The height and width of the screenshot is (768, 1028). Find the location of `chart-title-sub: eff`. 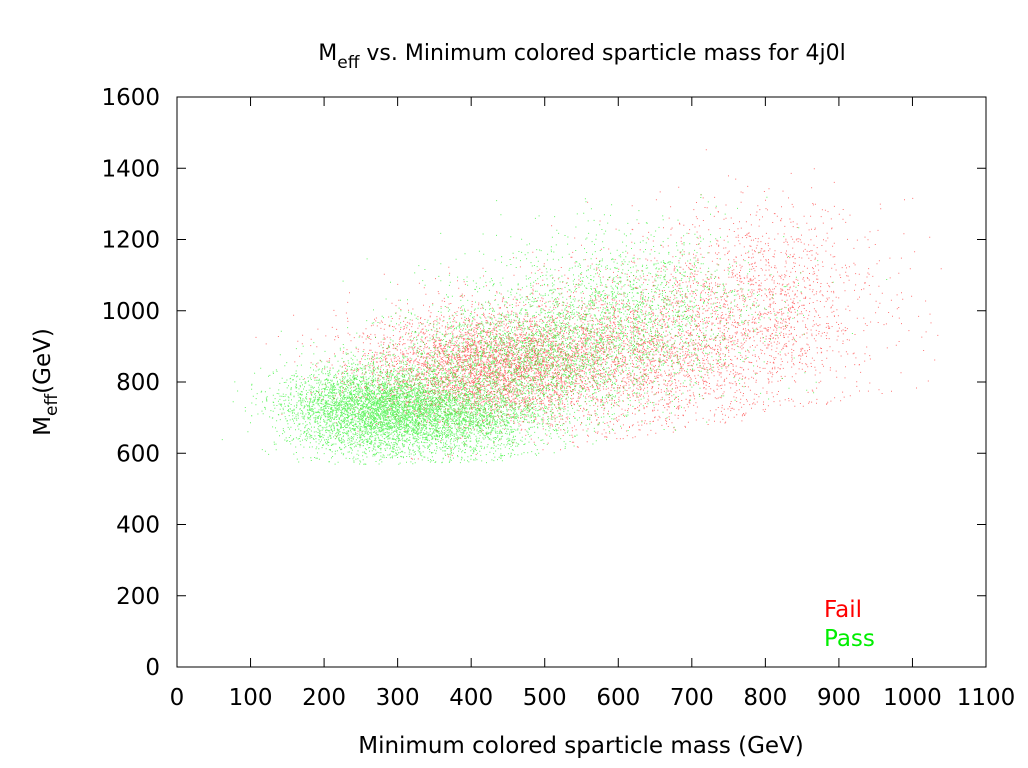

chart-title-sub: eff is located at coordinates (348, 63).